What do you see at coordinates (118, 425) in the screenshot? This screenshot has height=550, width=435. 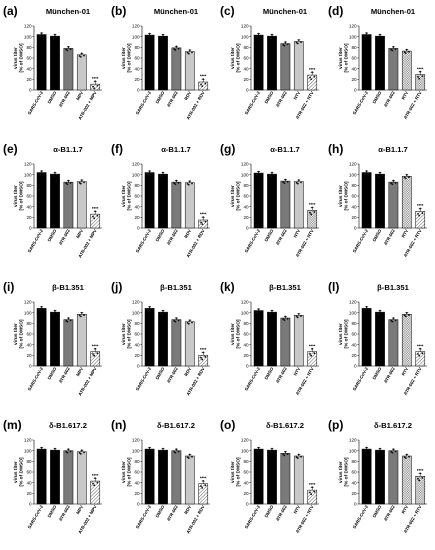 I see `panel-label: (n)` at bounding box center [118, 425].